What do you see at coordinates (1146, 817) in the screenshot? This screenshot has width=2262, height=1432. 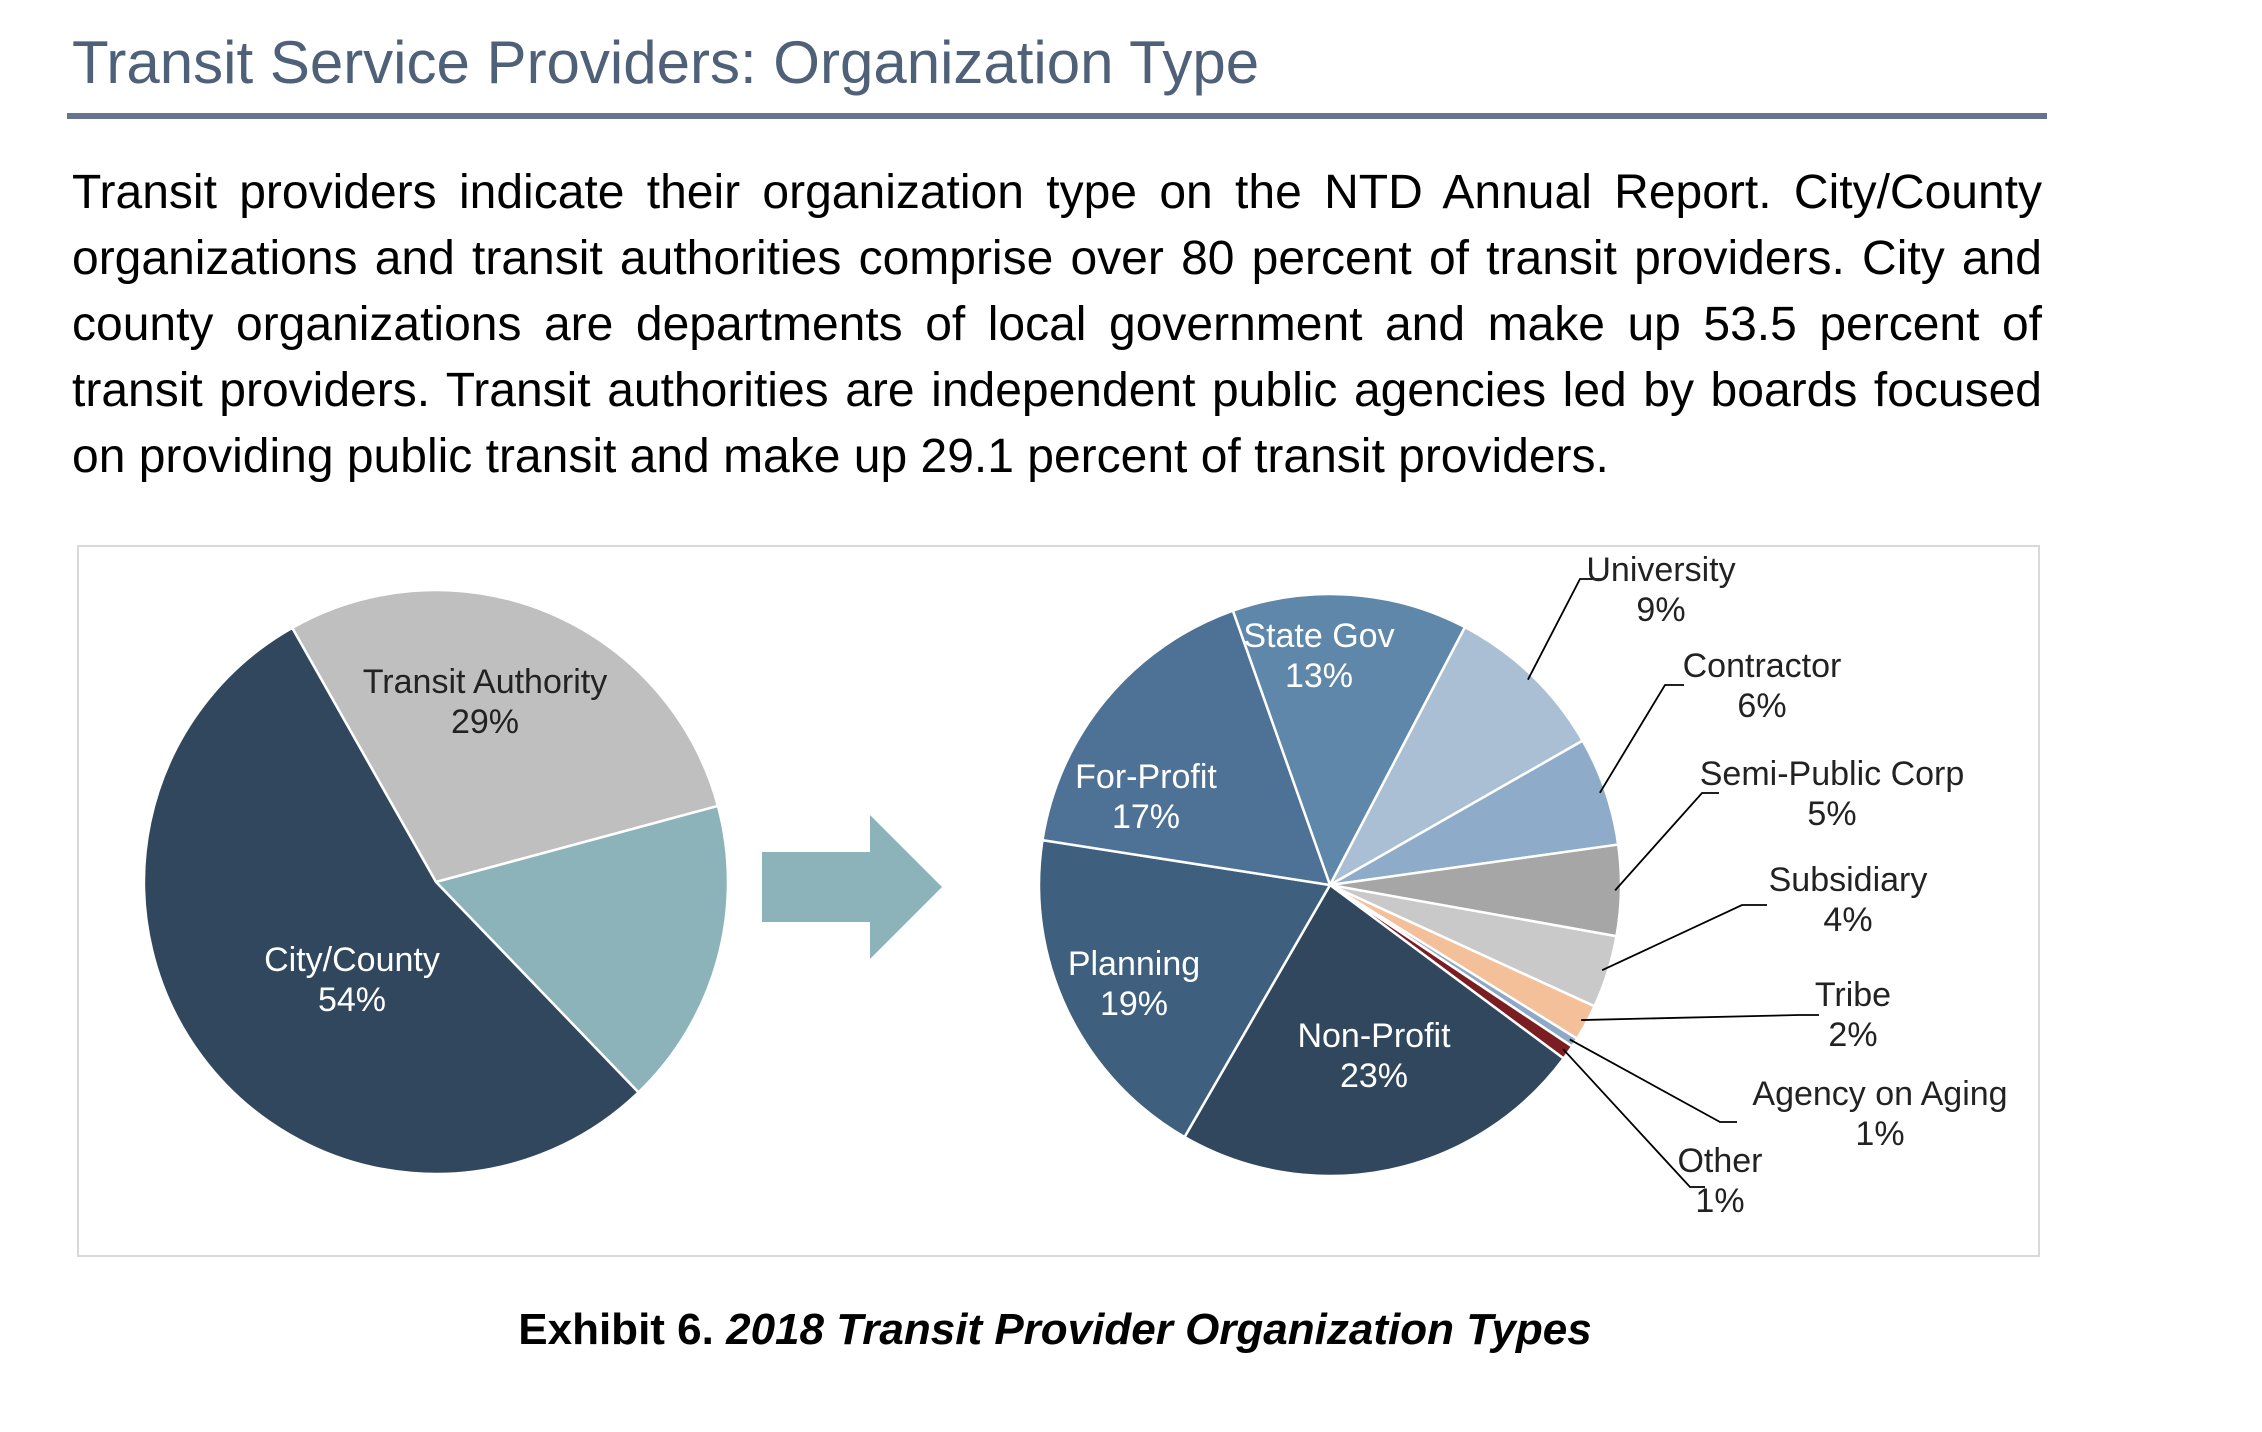 I see `slice-value-for-profit: 17%` at bounding box center [1146, 817].